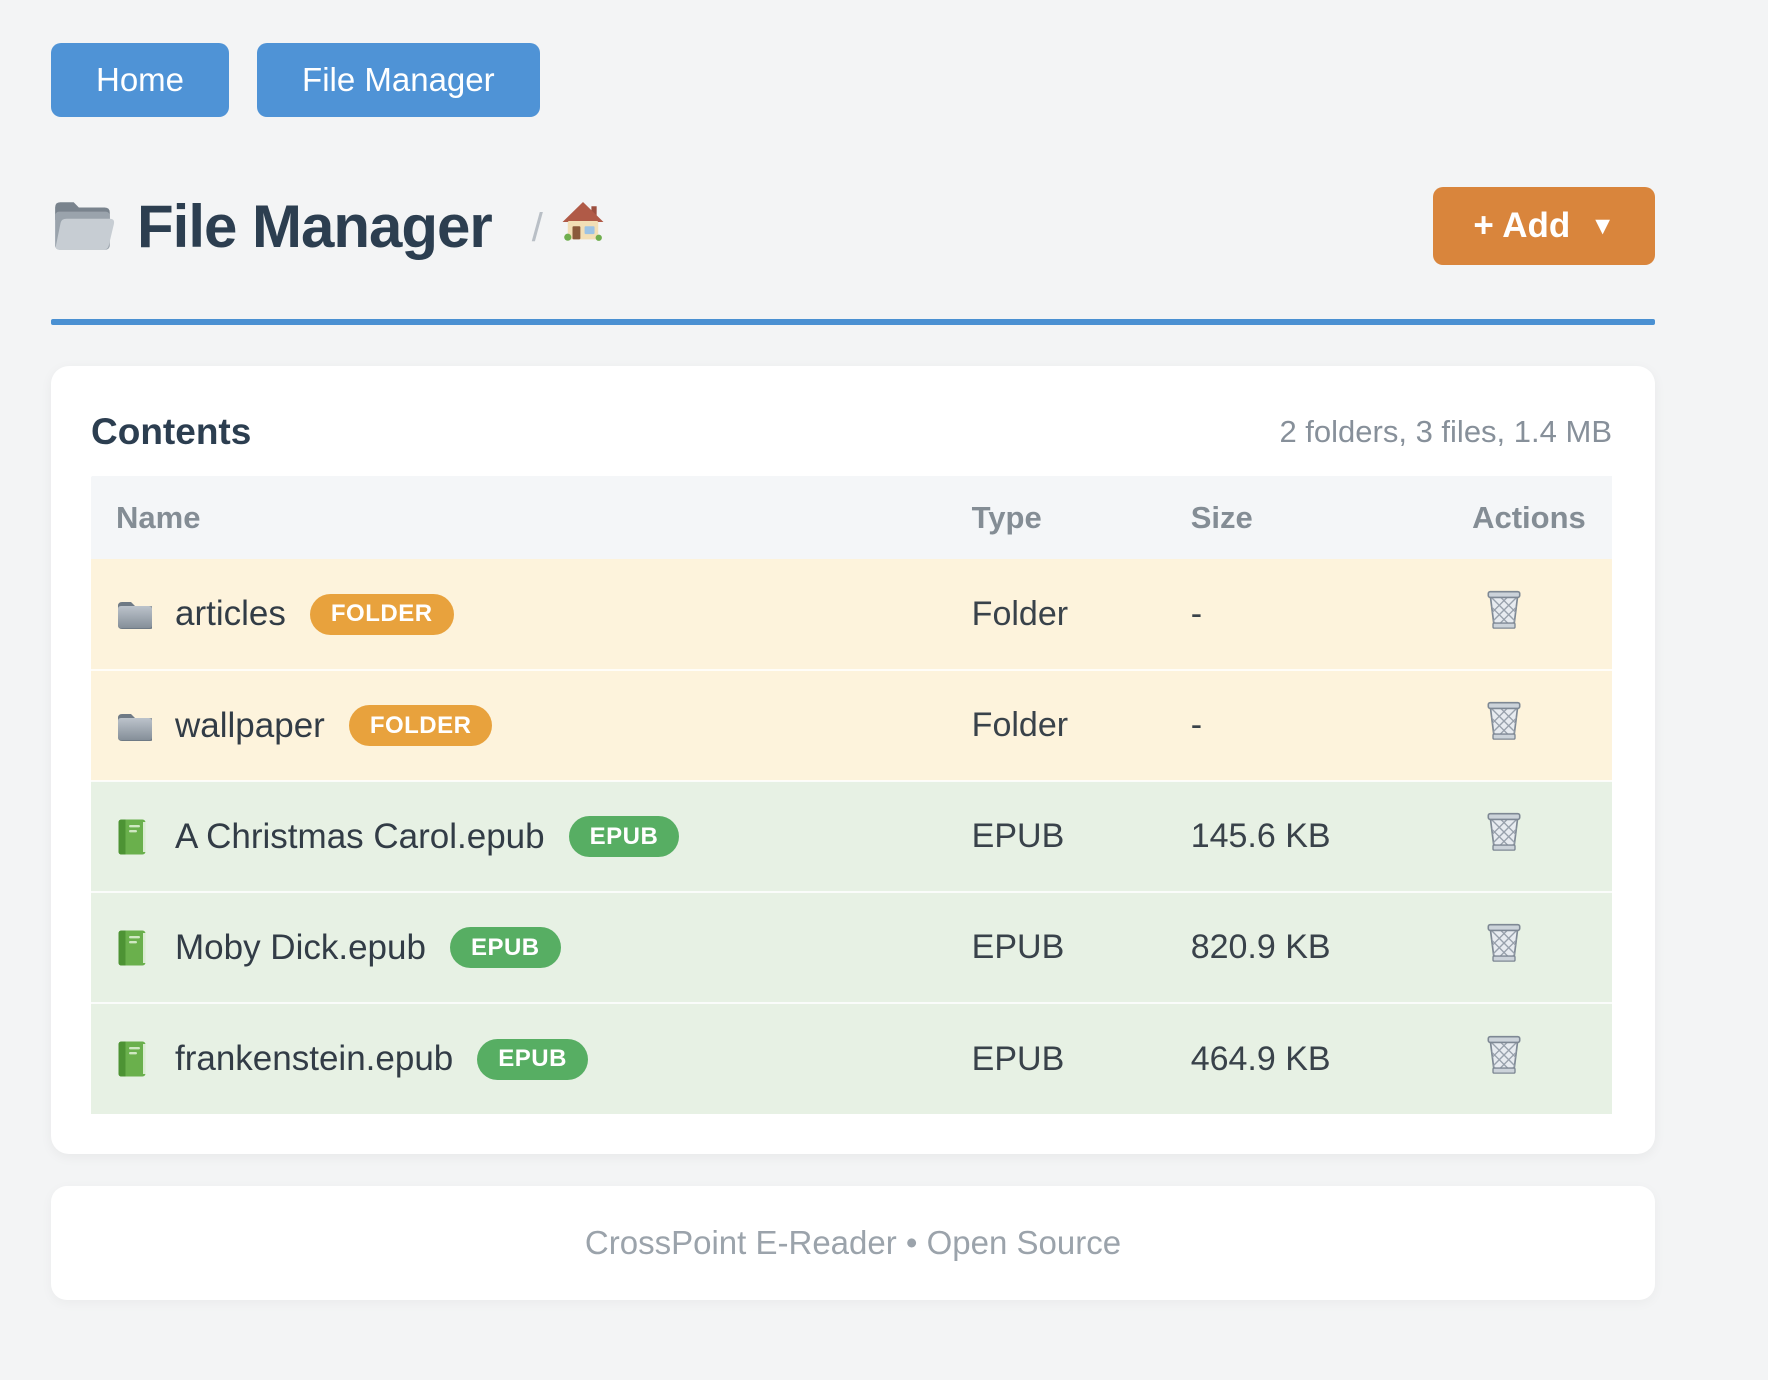 The height and width of the screenshot is (1380, 1768). I want to click on table-header-row: Name Type Size Actions, so click(851, 517).